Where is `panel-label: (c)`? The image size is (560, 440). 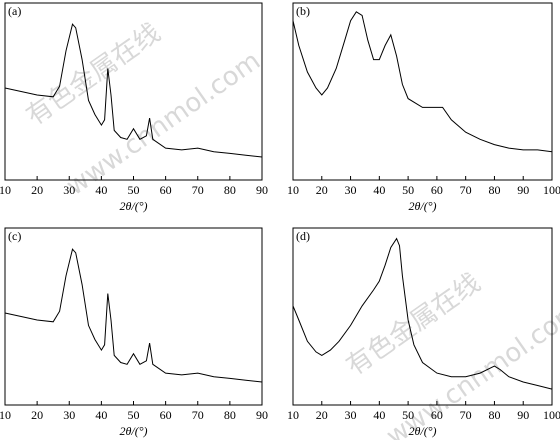 panel-label: (c) is located at coordinates (14, 236).